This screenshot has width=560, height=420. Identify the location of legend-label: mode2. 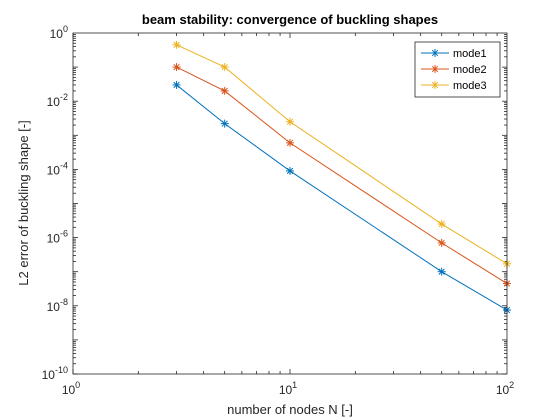
(470, 70).